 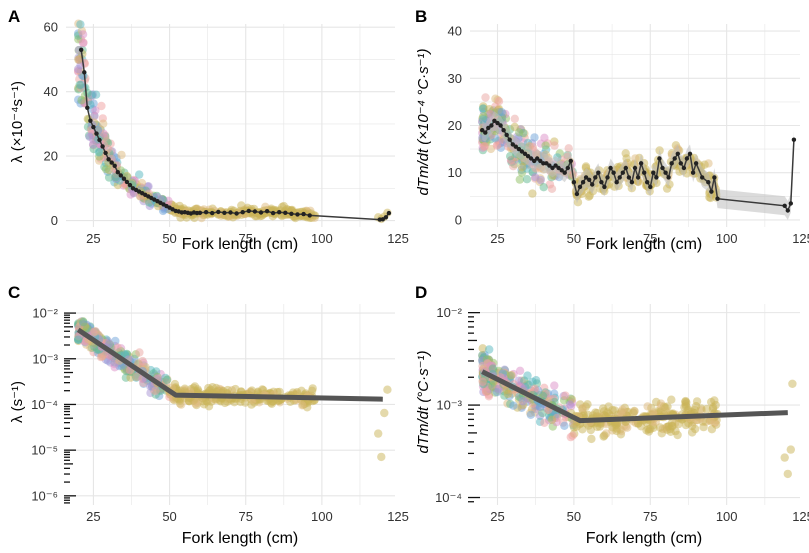 I want to click on x-tick-label: 25, so click(x=93, y=516).